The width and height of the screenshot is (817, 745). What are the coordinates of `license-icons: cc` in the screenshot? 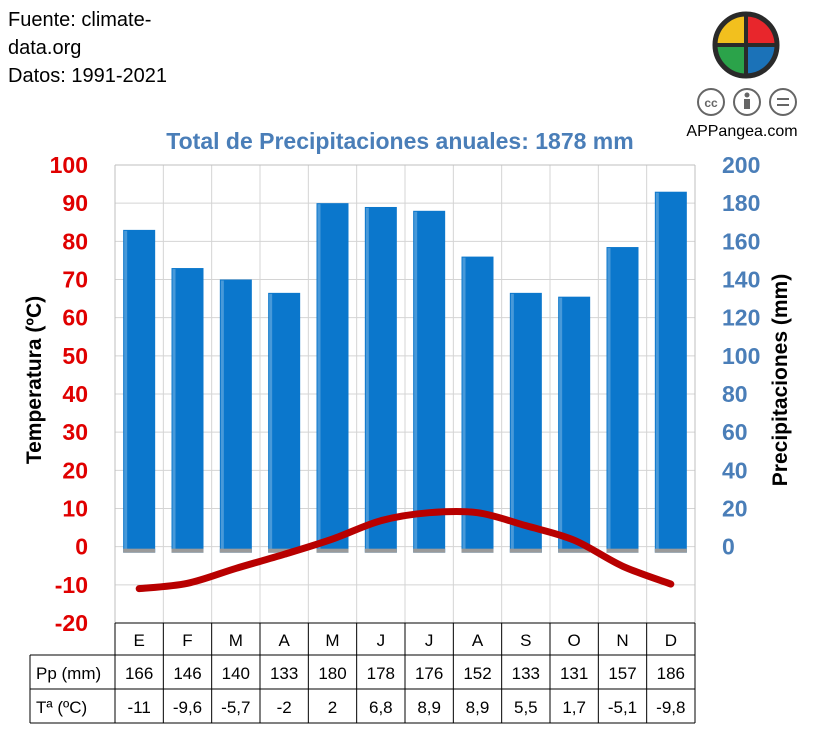 It's located at (747, 102).